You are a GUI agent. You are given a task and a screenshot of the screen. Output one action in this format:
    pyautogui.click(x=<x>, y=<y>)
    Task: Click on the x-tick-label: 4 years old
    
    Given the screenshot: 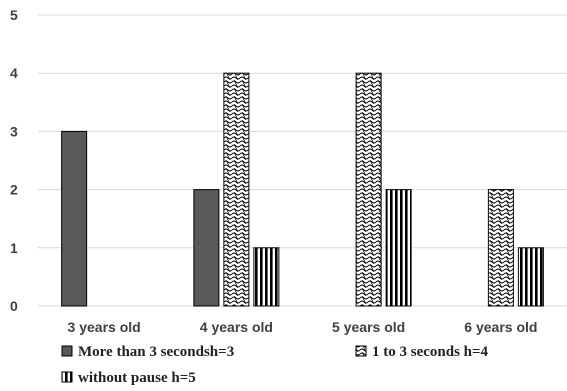 What is the action you would take?
    pyautogui.click(x=236, y=327)
    